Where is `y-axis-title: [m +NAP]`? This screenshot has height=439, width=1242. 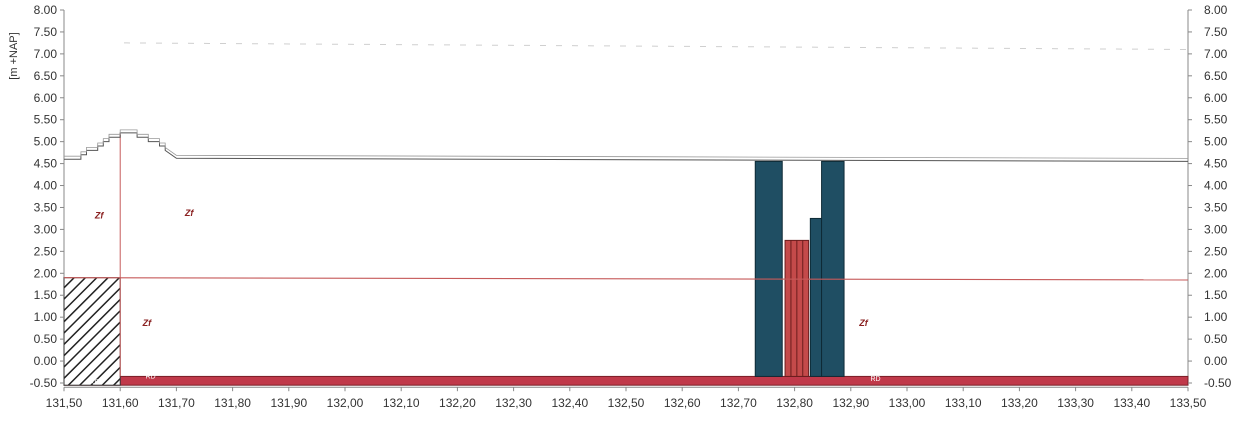
y-axis-title: [m +NAP] is located at coordinates (14, 55).